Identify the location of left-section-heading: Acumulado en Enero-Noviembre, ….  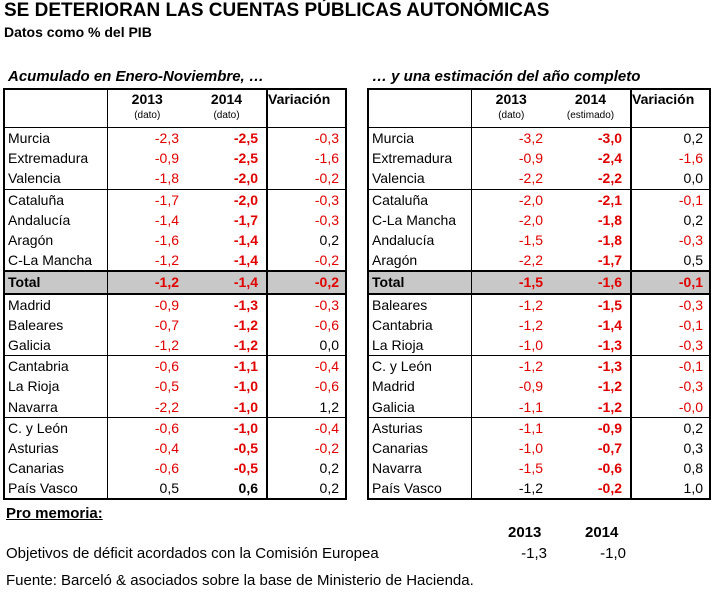
(136, 76).